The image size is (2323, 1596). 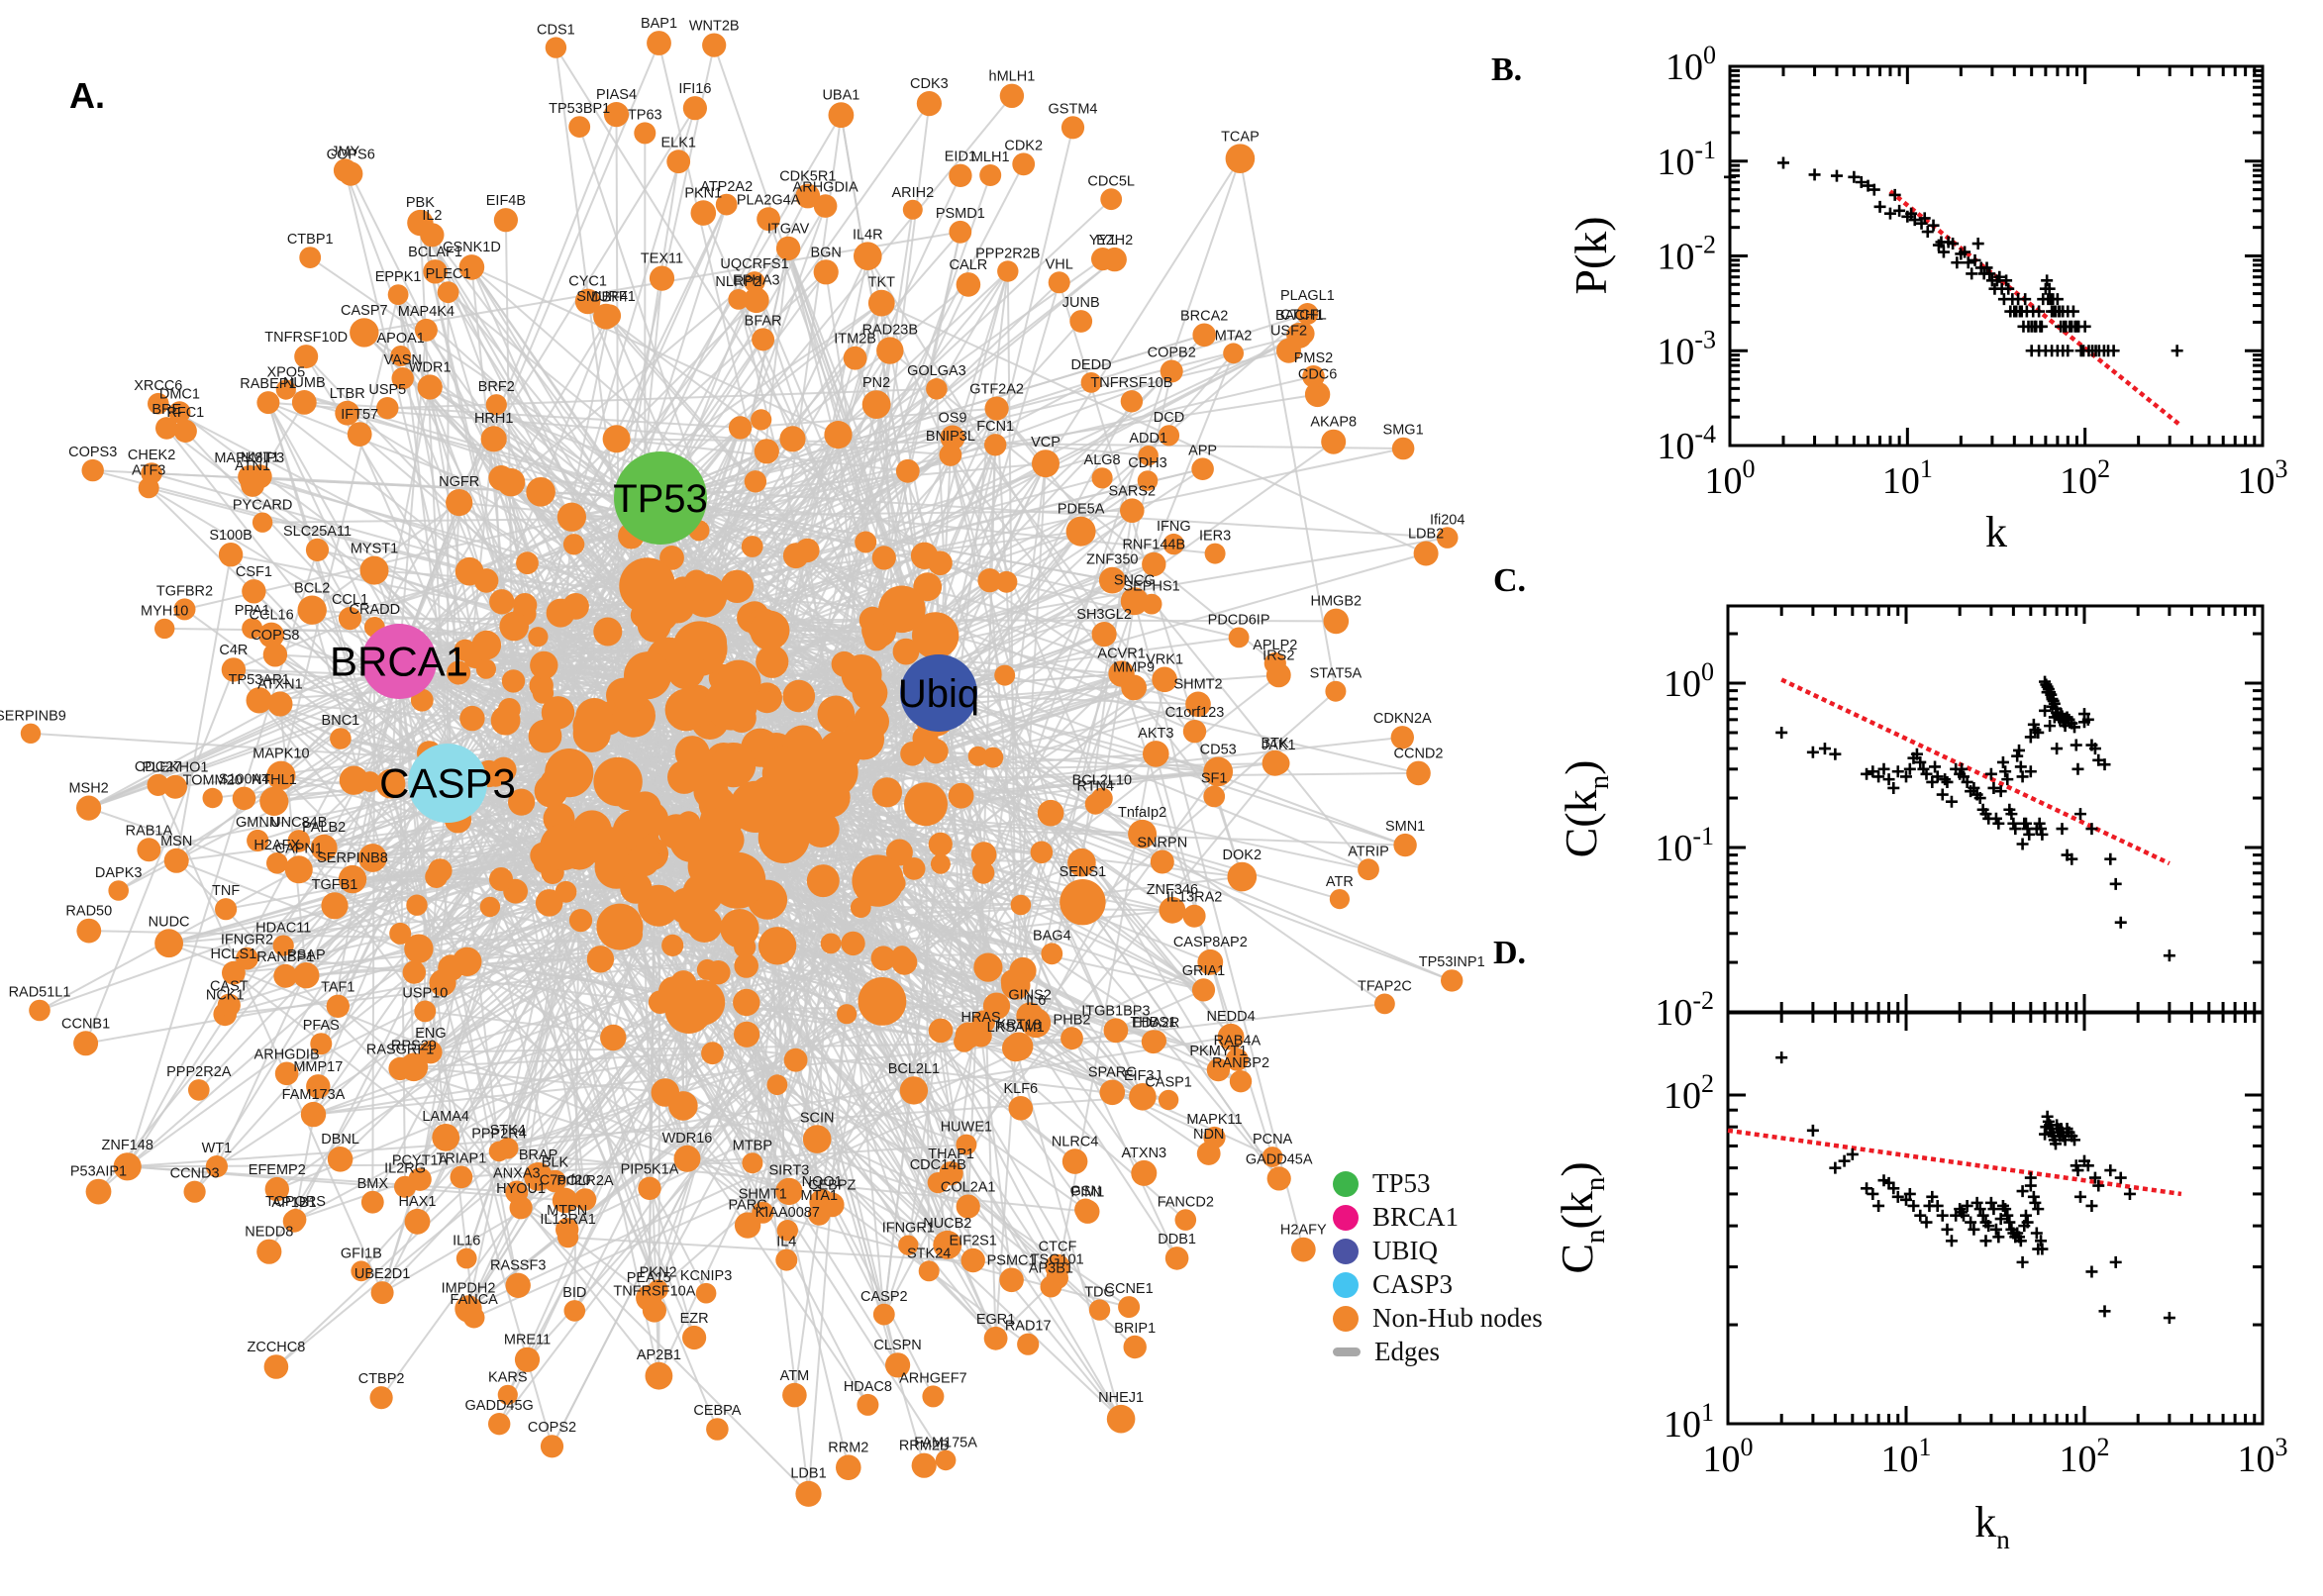 What do you see at coordinates (1036, 1001) in the screenshot?
I see `gene-label: IL6` at bounding box center [1036, 1001].